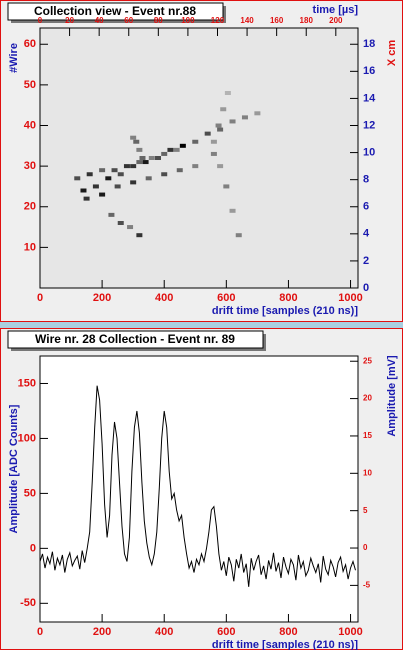  Describe the element at coordinates (99, 20) in the screenshot. I see `x2-tick-label: 40` at that location.